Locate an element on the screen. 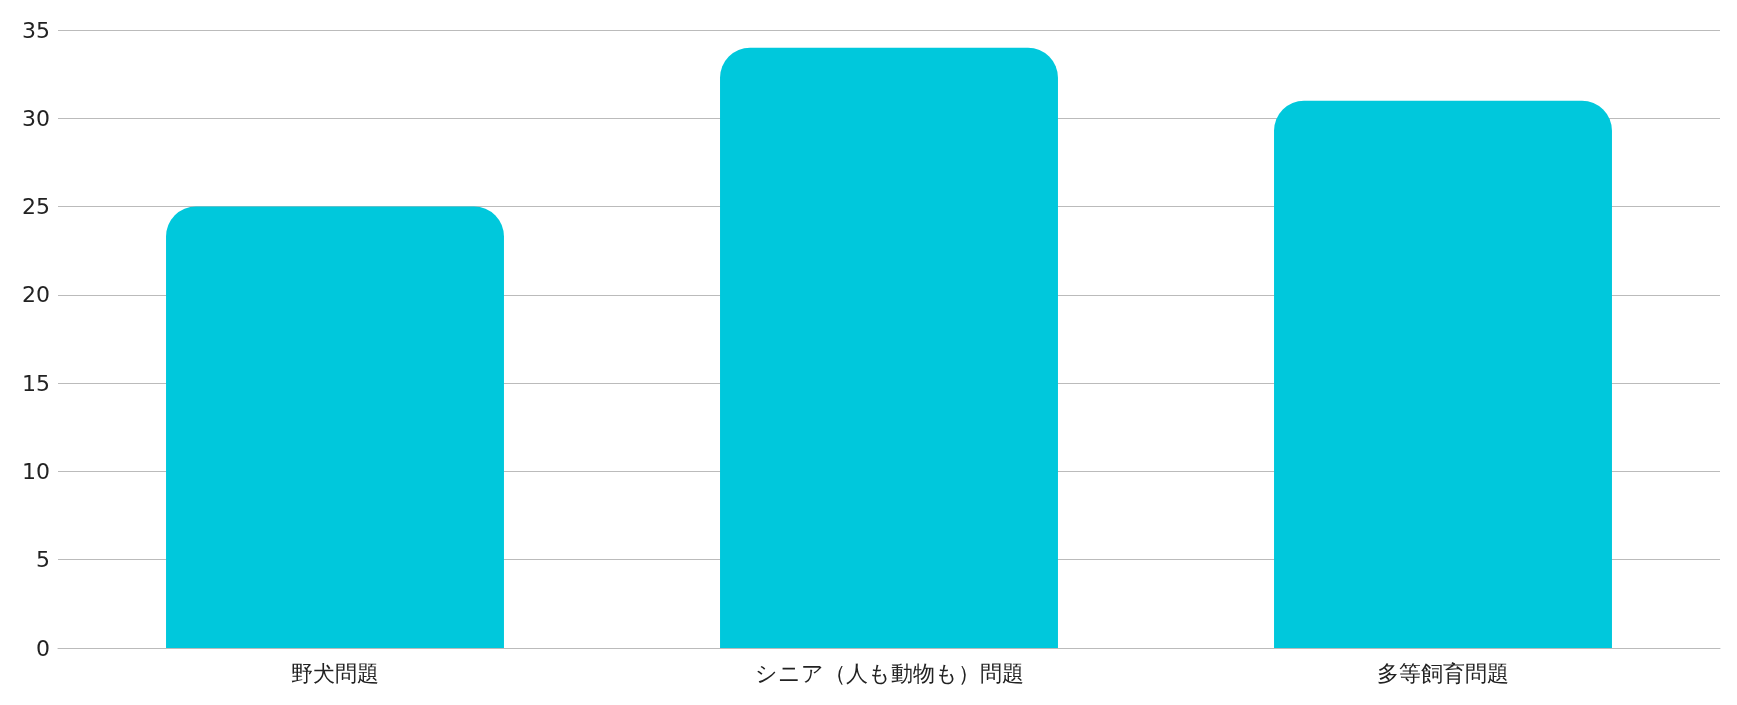 The image size is (1737, 705). y-tick-label: 15 is located at coordinates (36, 383).